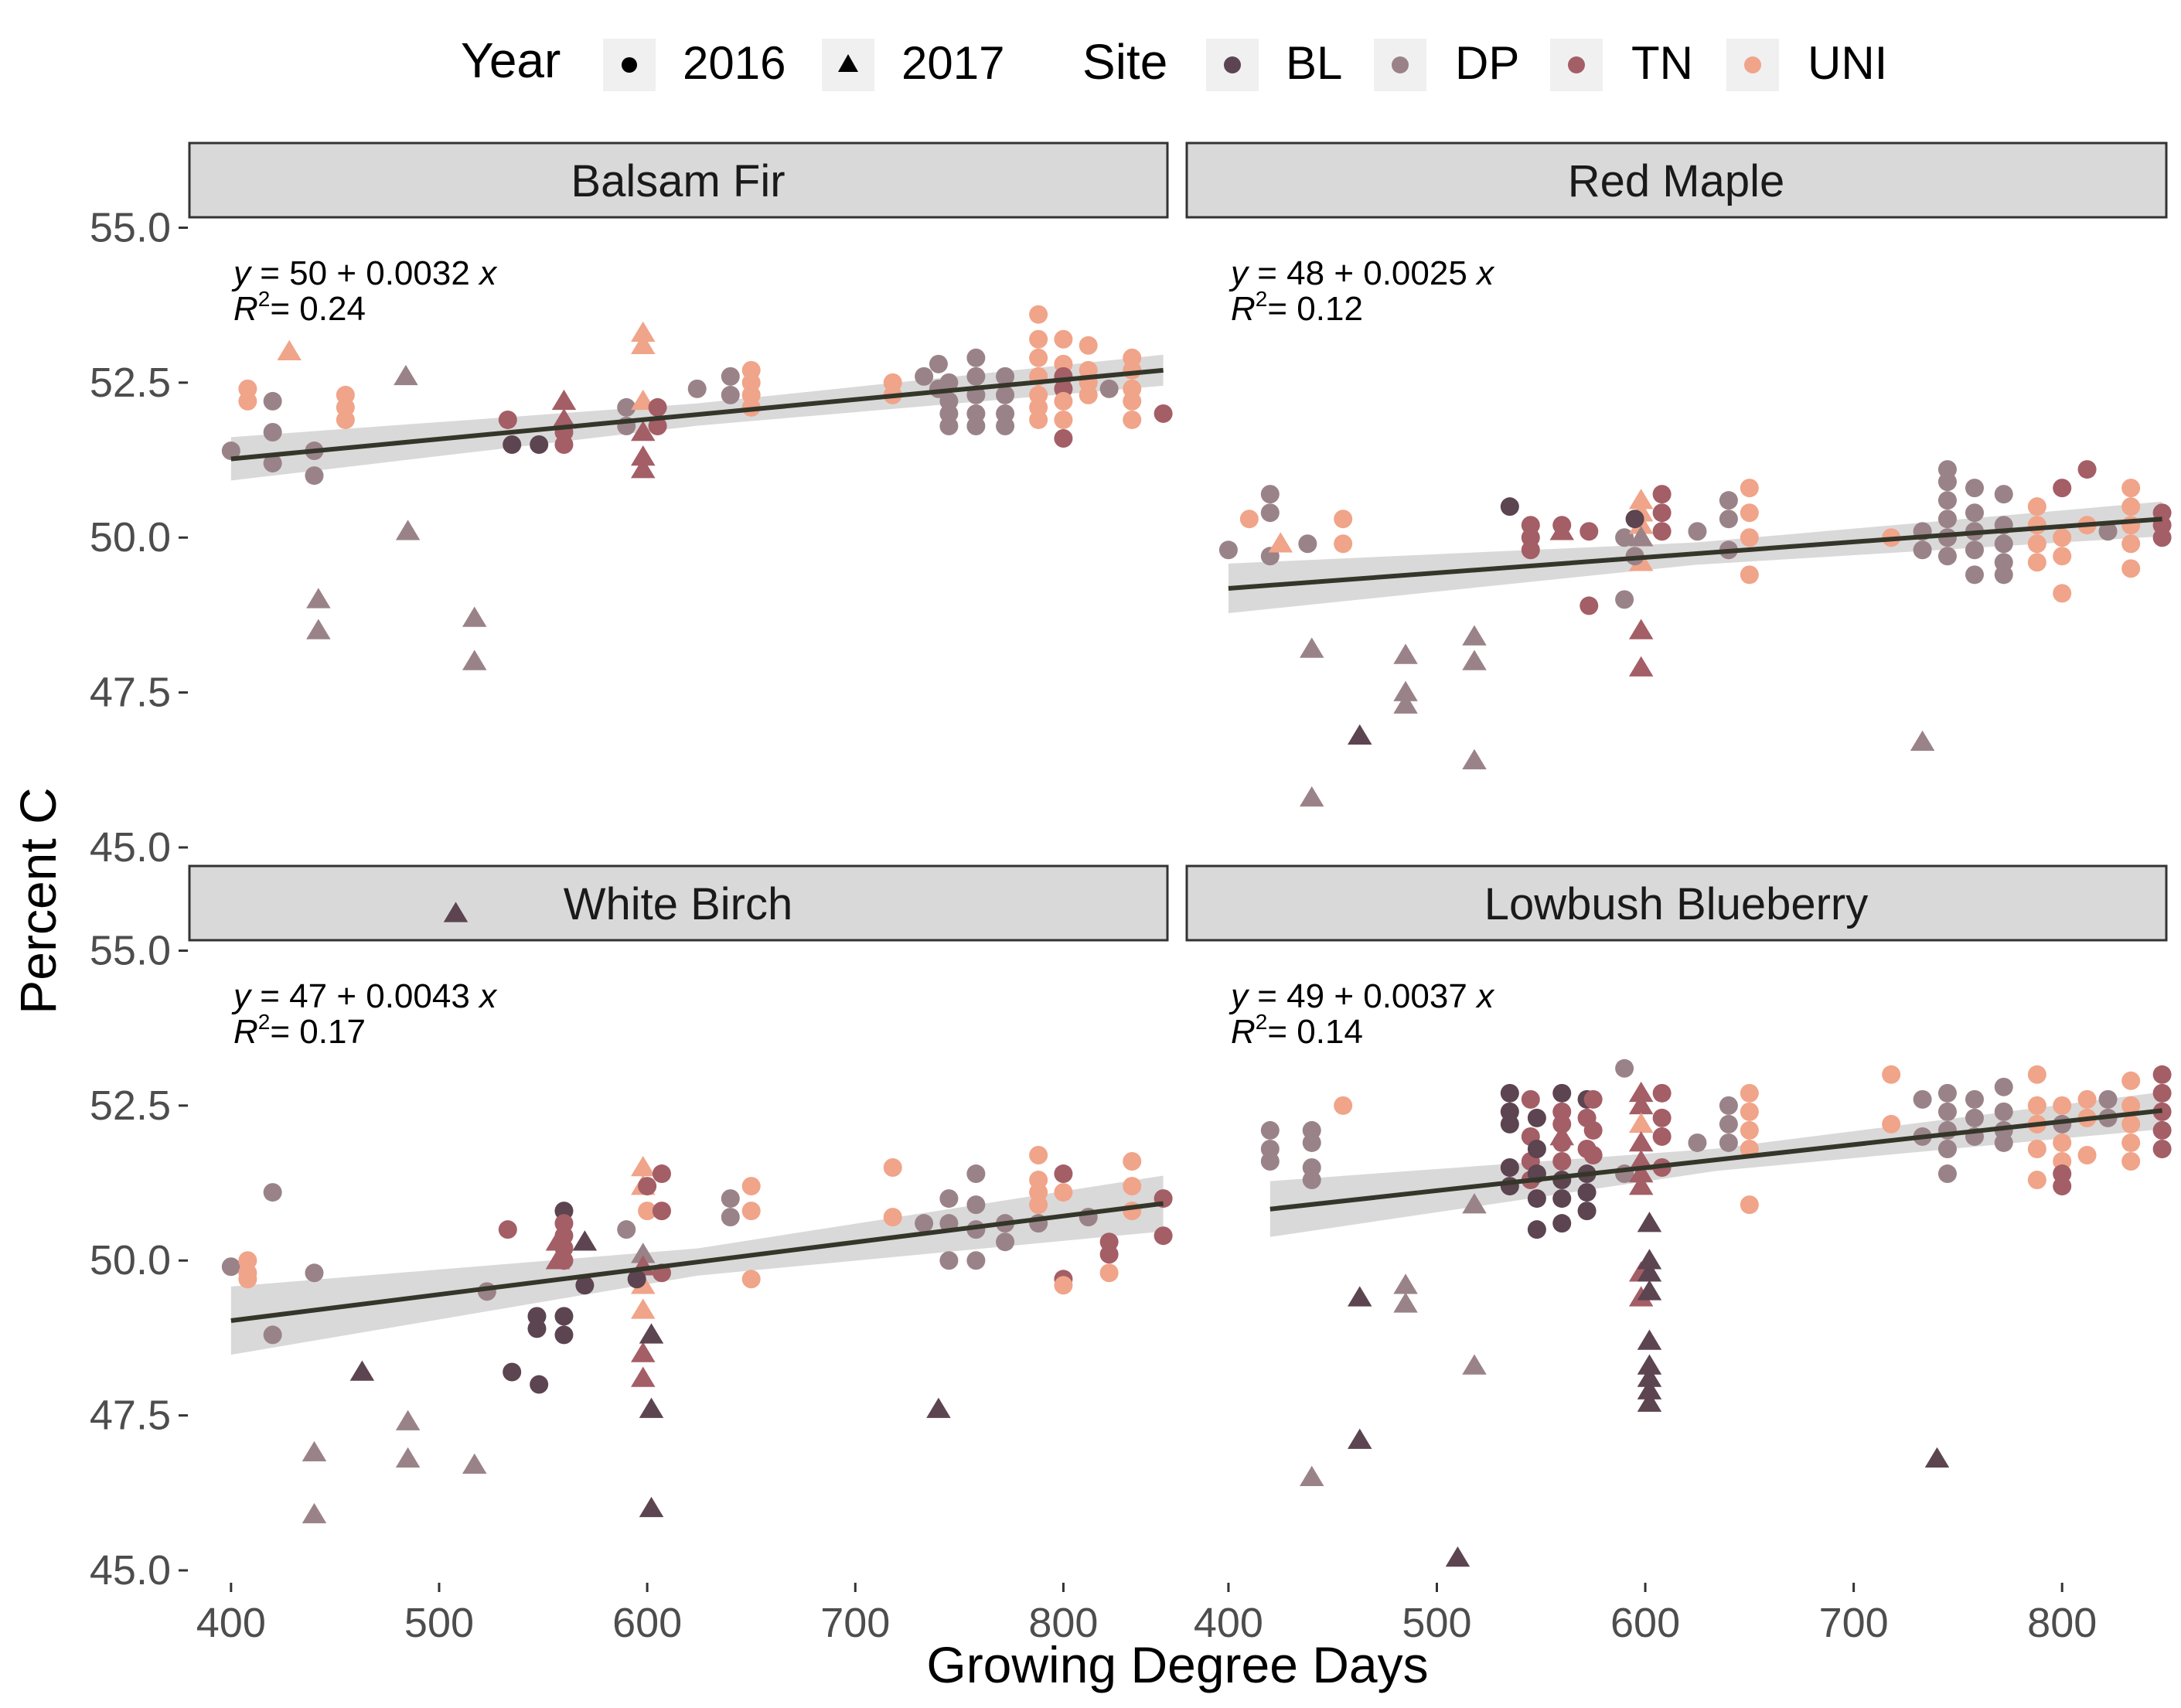  What do you see at coordinates (318, 1032) in the screenshot?
I see `r2-value: = 0.17` at bounding box center [318, 1032].